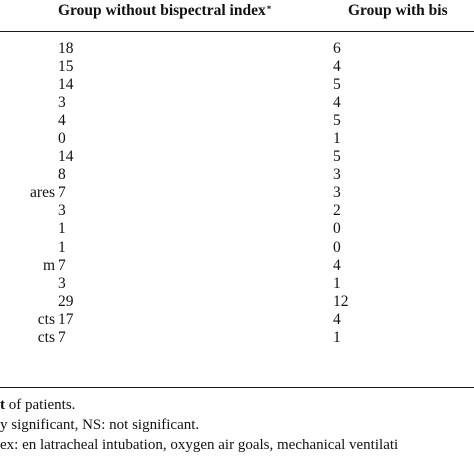 The height and width of the screenshot is (474, 474). What do you see at coordinates (237, 405) in the screenshot?
I see `footnote-line: t of patients.` at bounding box center [237, 405].